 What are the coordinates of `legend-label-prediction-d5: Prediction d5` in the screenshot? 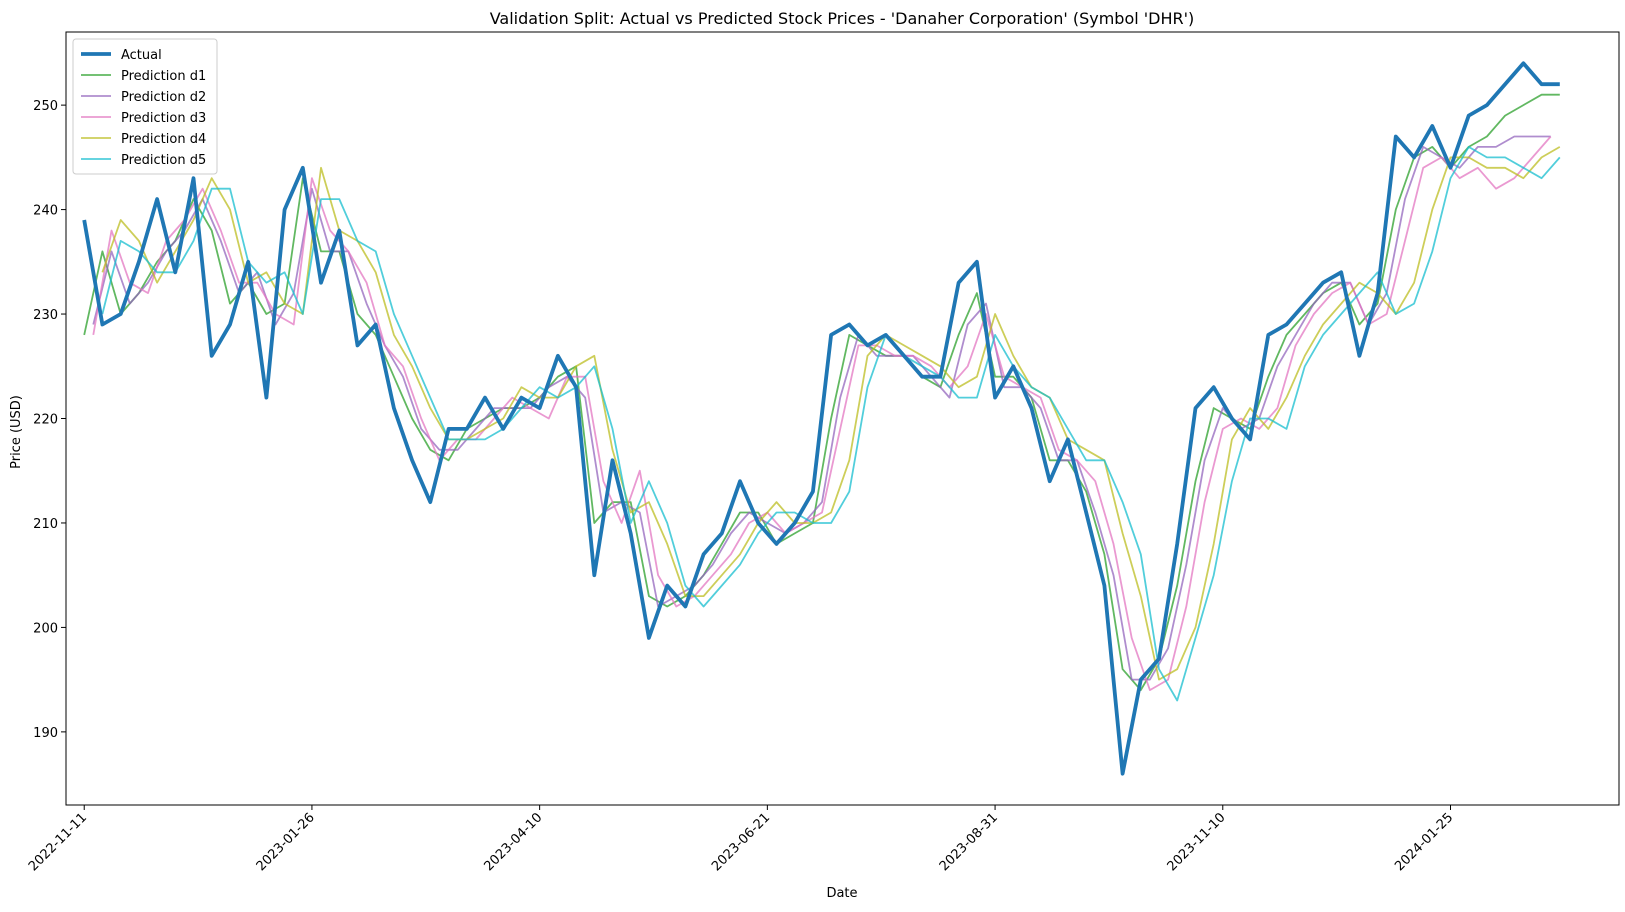 It's located at (163, 160).